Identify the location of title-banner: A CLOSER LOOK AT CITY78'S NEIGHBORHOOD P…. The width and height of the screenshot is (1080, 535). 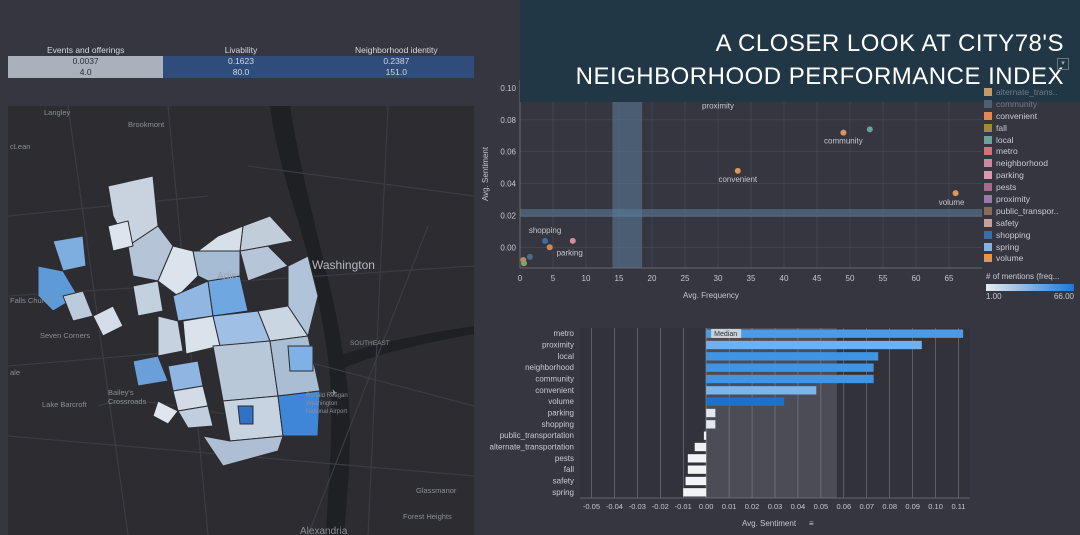
(800, 51).